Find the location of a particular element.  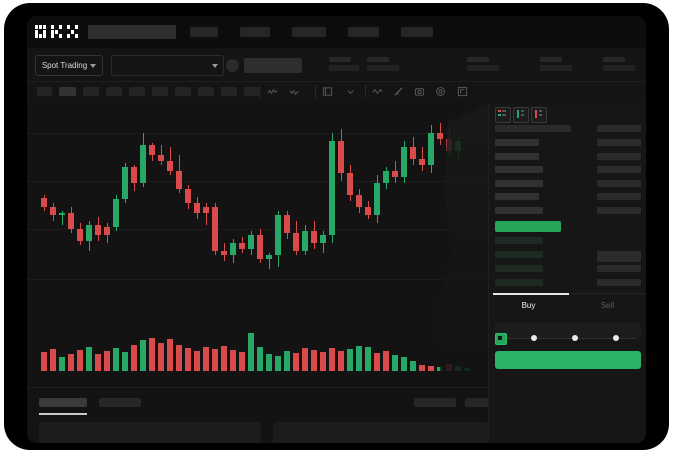

search-input is located at coordinates (132, 32).